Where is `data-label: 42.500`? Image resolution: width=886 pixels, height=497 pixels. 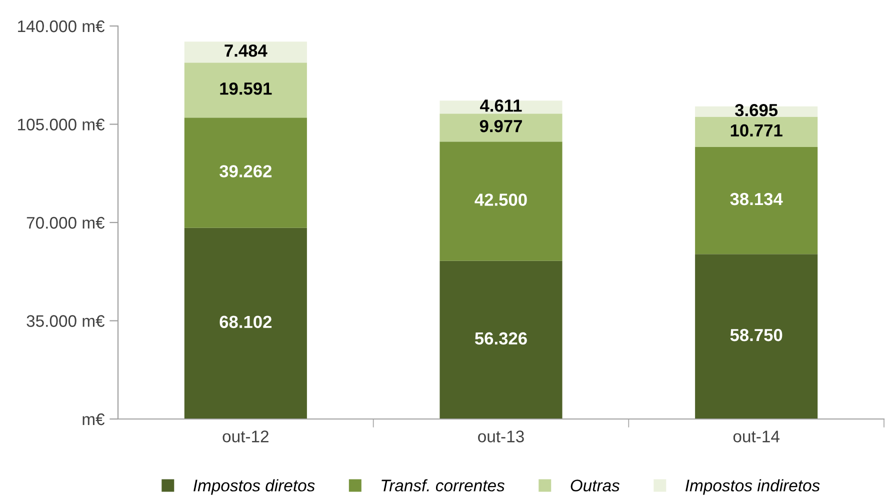 data-label: 42.500 is located at coordinates (500, 200).